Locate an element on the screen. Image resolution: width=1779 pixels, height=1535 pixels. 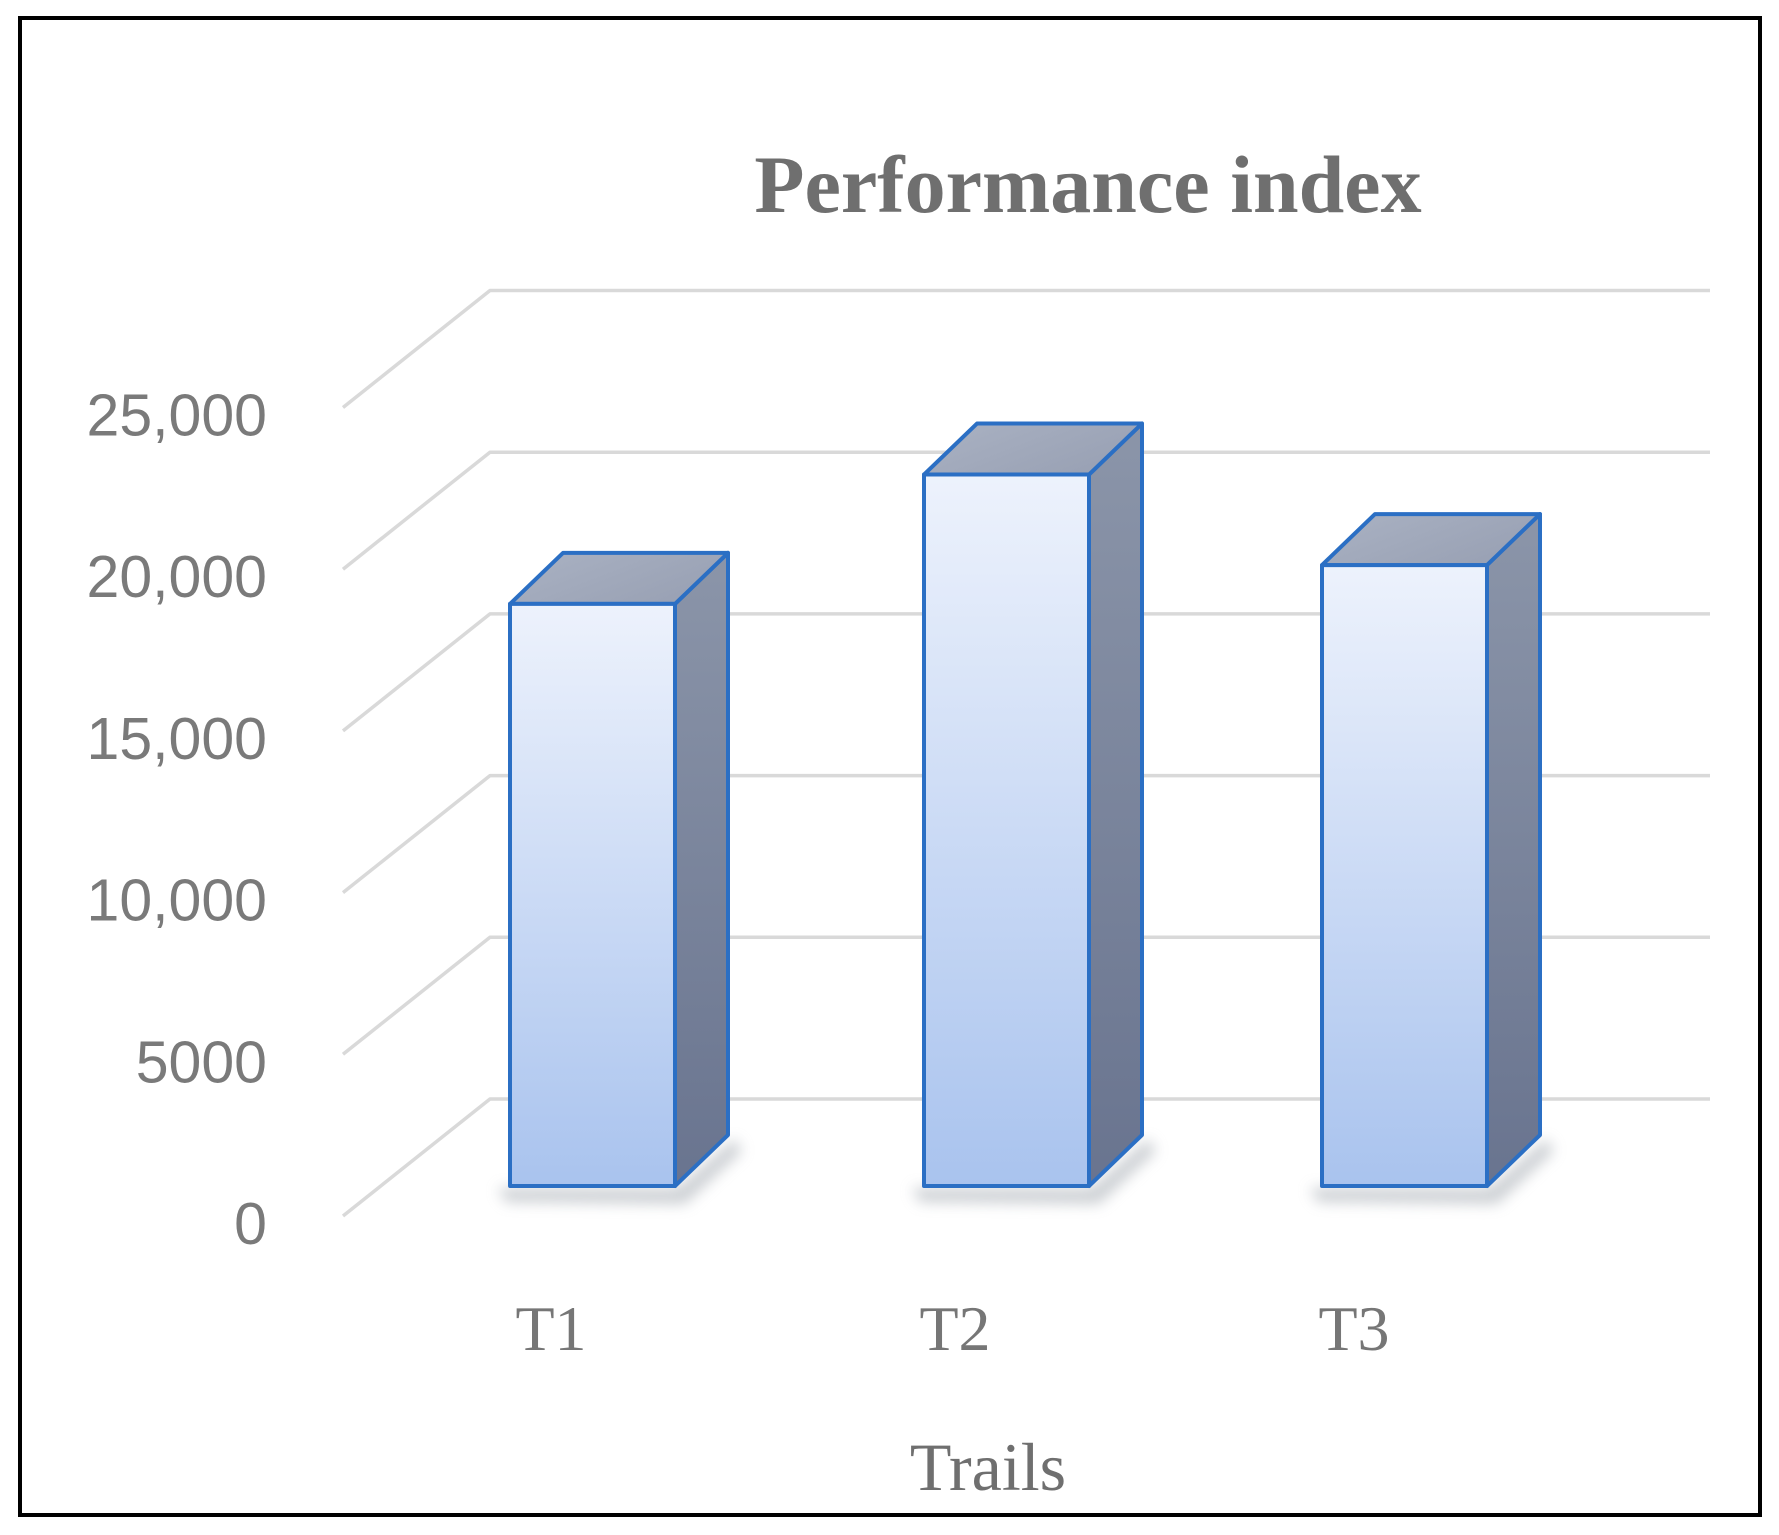
bar-t3 is located at coordinates (1432, 858).